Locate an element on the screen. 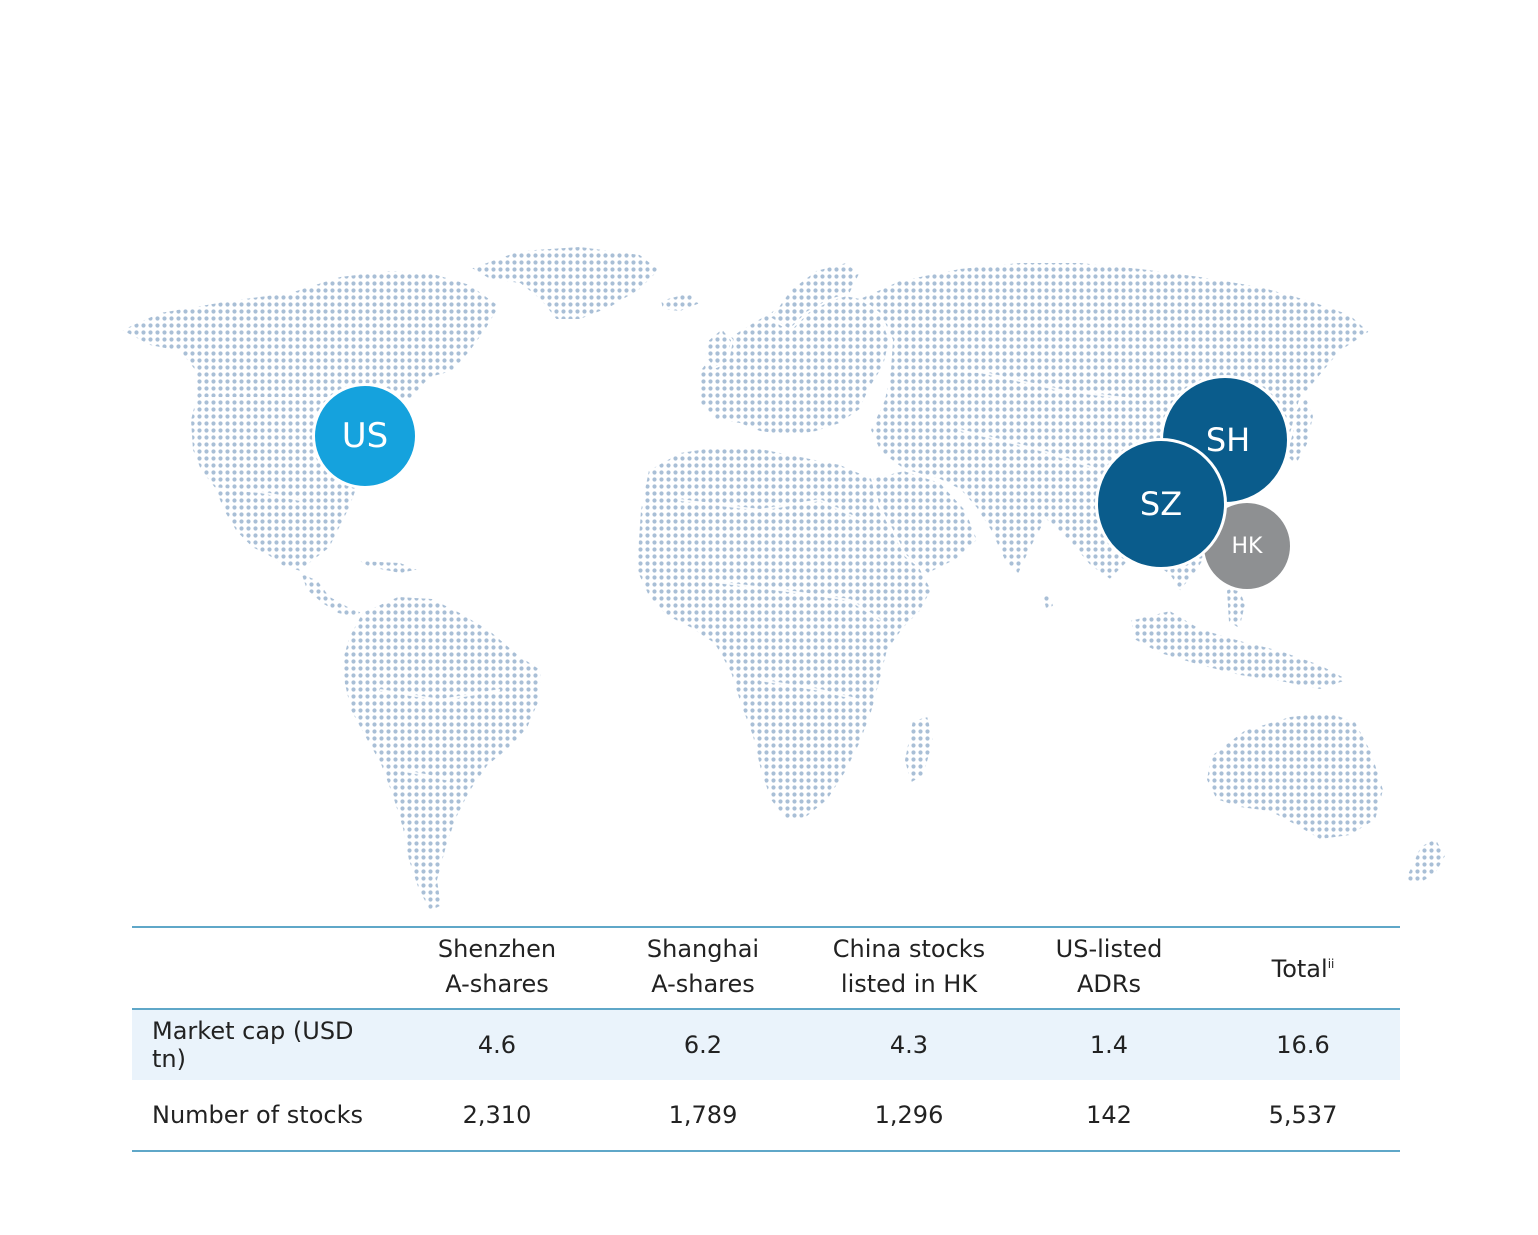 Image resolution: width=1538 pixels, height=1235 pixels. cell-market-cap-us: 1.4 is located at coordinates (1109, 1045).